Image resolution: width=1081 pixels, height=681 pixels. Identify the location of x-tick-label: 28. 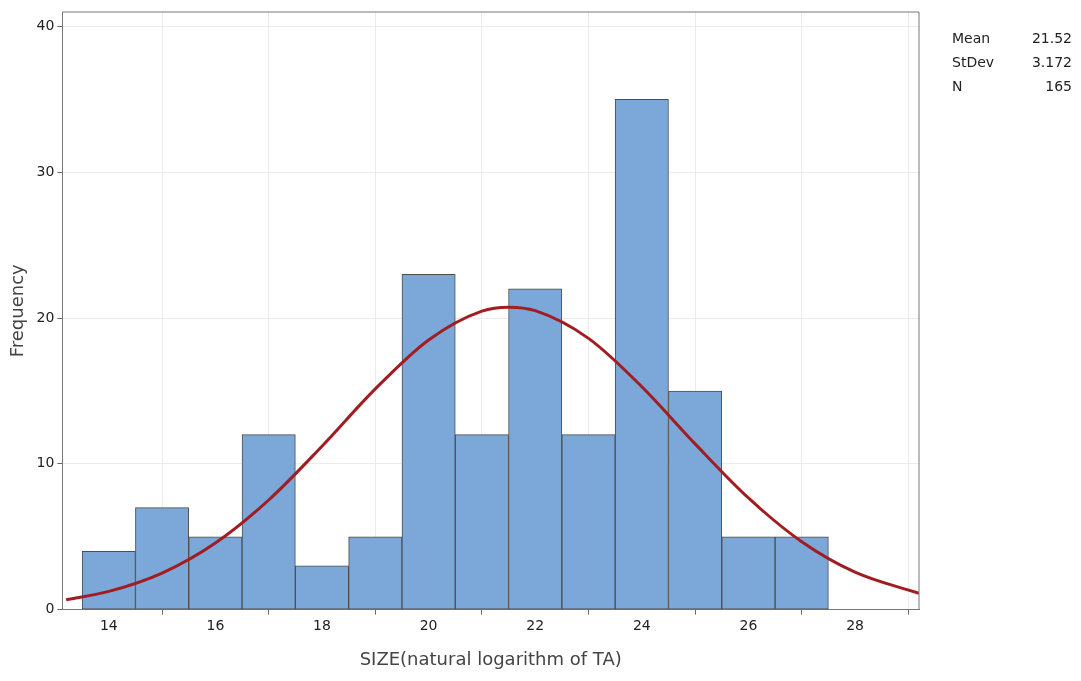
(855, 624).